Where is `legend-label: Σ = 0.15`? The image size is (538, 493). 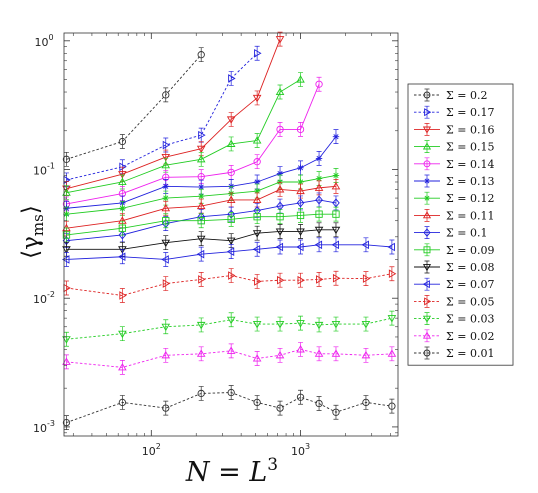
legend-label: Σ = 0.15 is located at coordinates (470, 147).